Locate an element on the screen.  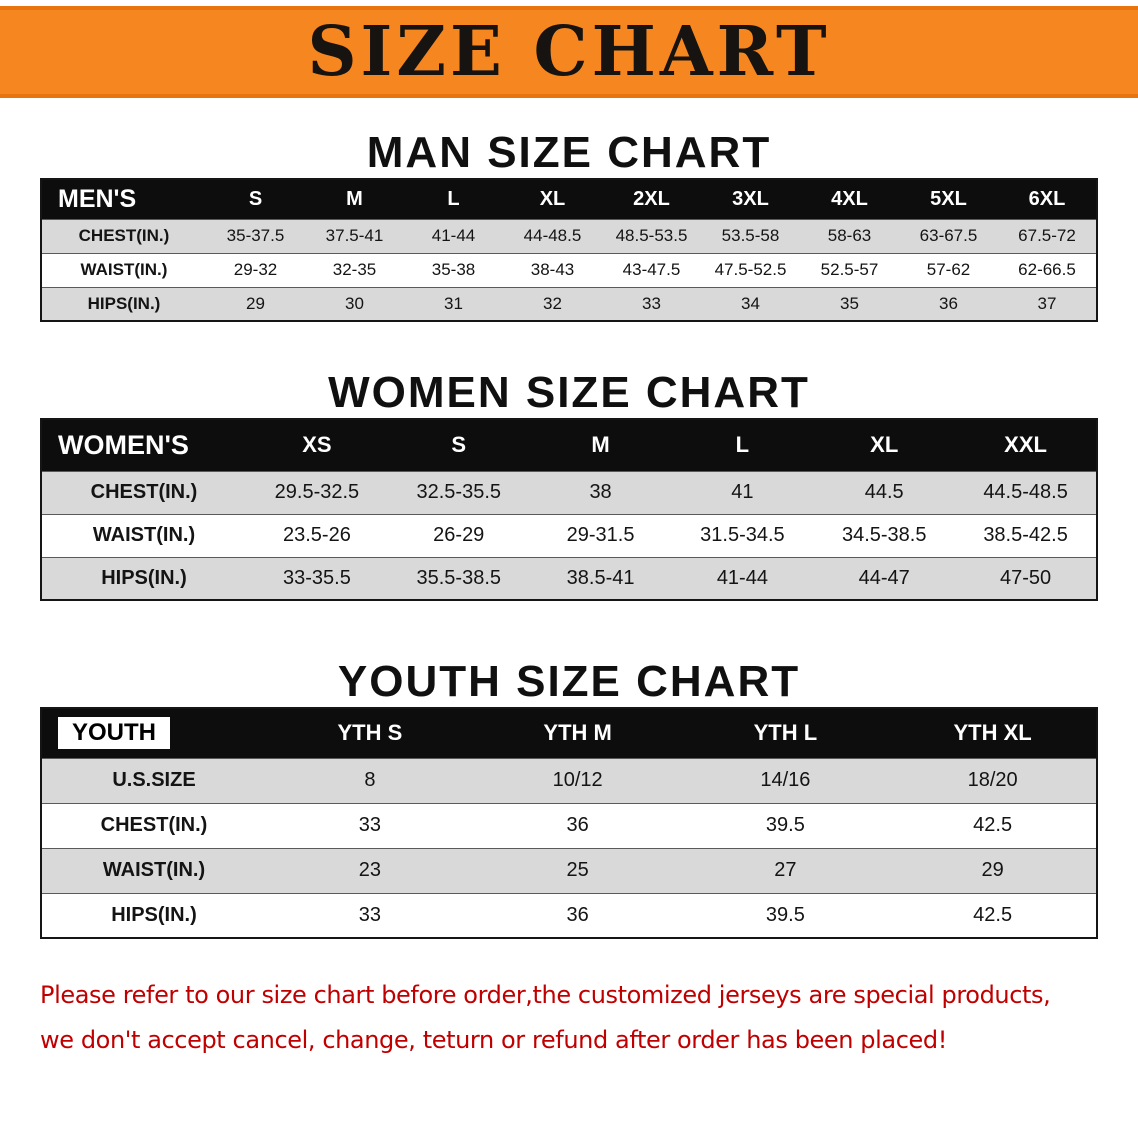
size-cell: 57-62 is located at coordinates (948, 269).